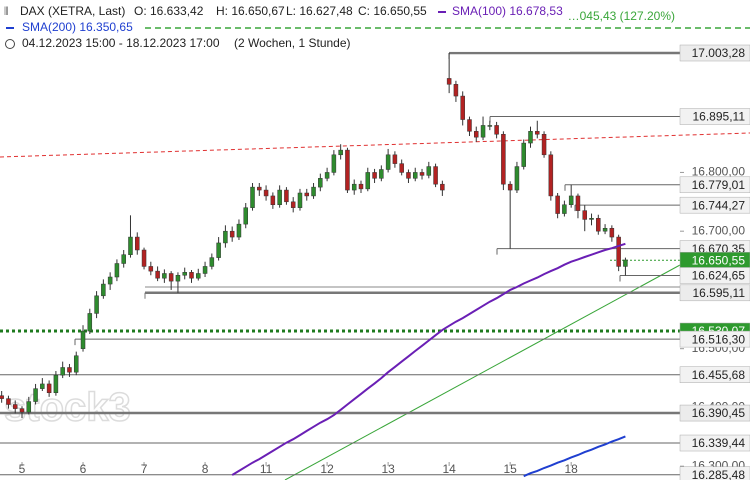  I want to click on x-tick-label: 15, so click(510, 469).